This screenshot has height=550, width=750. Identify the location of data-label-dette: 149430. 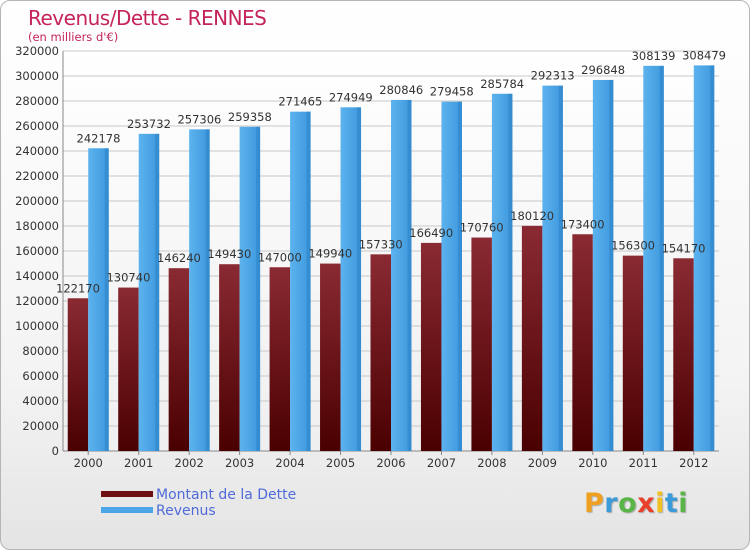
(229, 254).